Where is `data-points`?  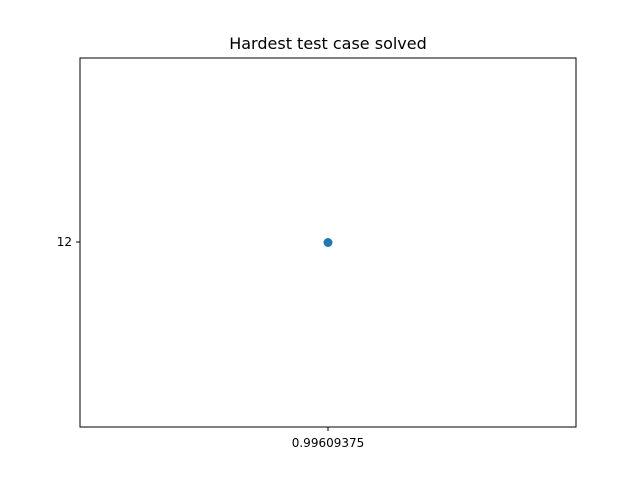
data-points is located at coordinates (328, 242).